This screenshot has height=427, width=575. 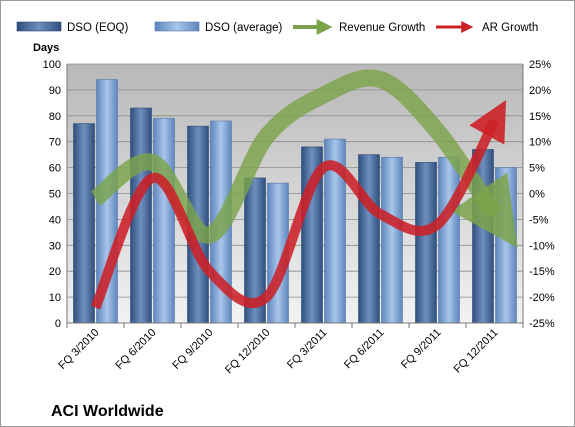 What do you see at coordinates (537, 169) in the screenshot?
I see `y2-tick-label: 5%` at bounding box center [537, 169].